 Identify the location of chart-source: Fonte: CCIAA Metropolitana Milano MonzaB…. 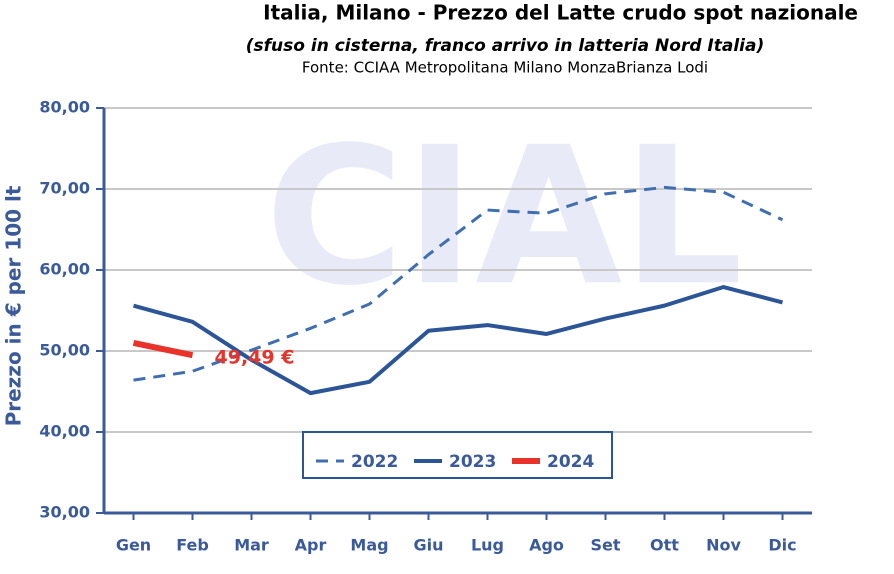
(505, 68).